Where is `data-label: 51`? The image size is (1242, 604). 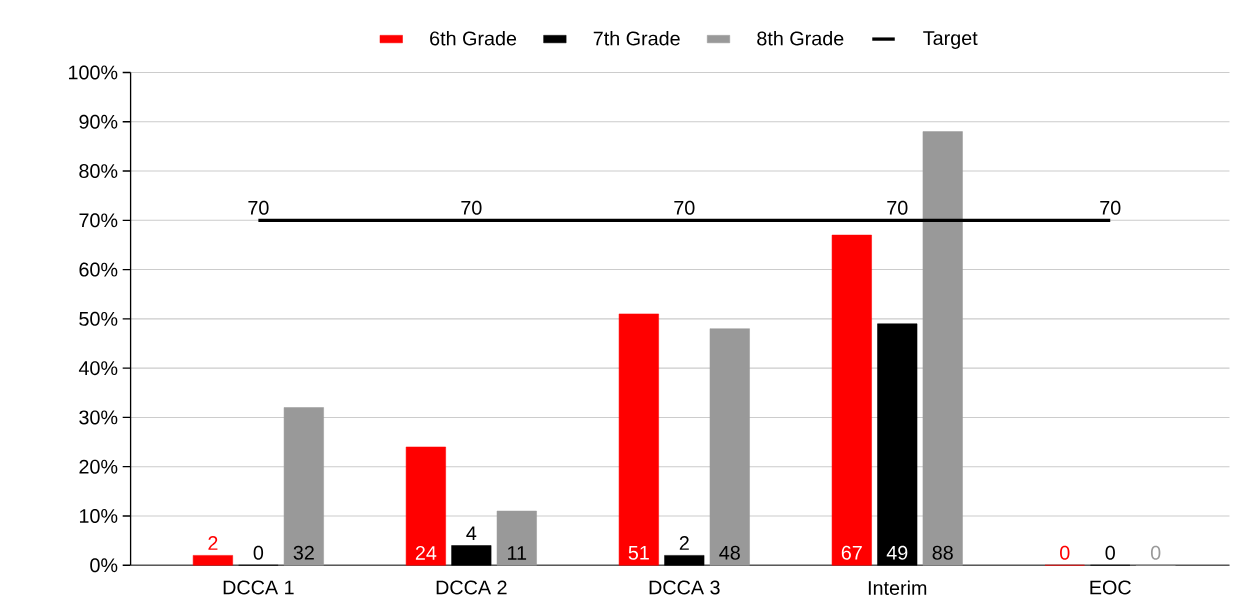 data-label: 51 is located at coordinates (638, 553).